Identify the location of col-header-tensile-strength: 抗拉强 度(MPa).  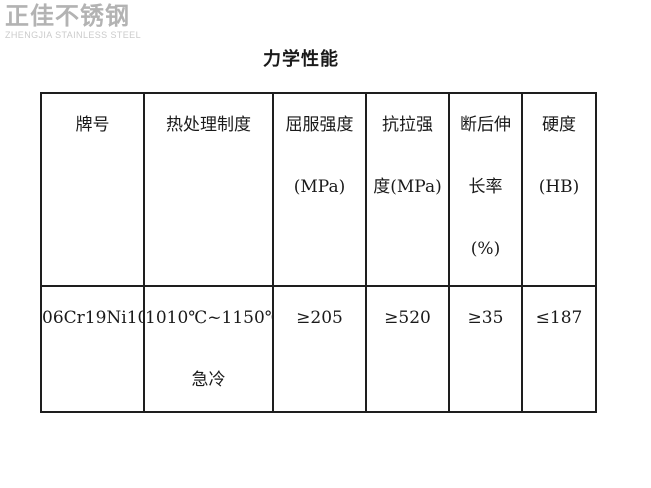
(407, 189).